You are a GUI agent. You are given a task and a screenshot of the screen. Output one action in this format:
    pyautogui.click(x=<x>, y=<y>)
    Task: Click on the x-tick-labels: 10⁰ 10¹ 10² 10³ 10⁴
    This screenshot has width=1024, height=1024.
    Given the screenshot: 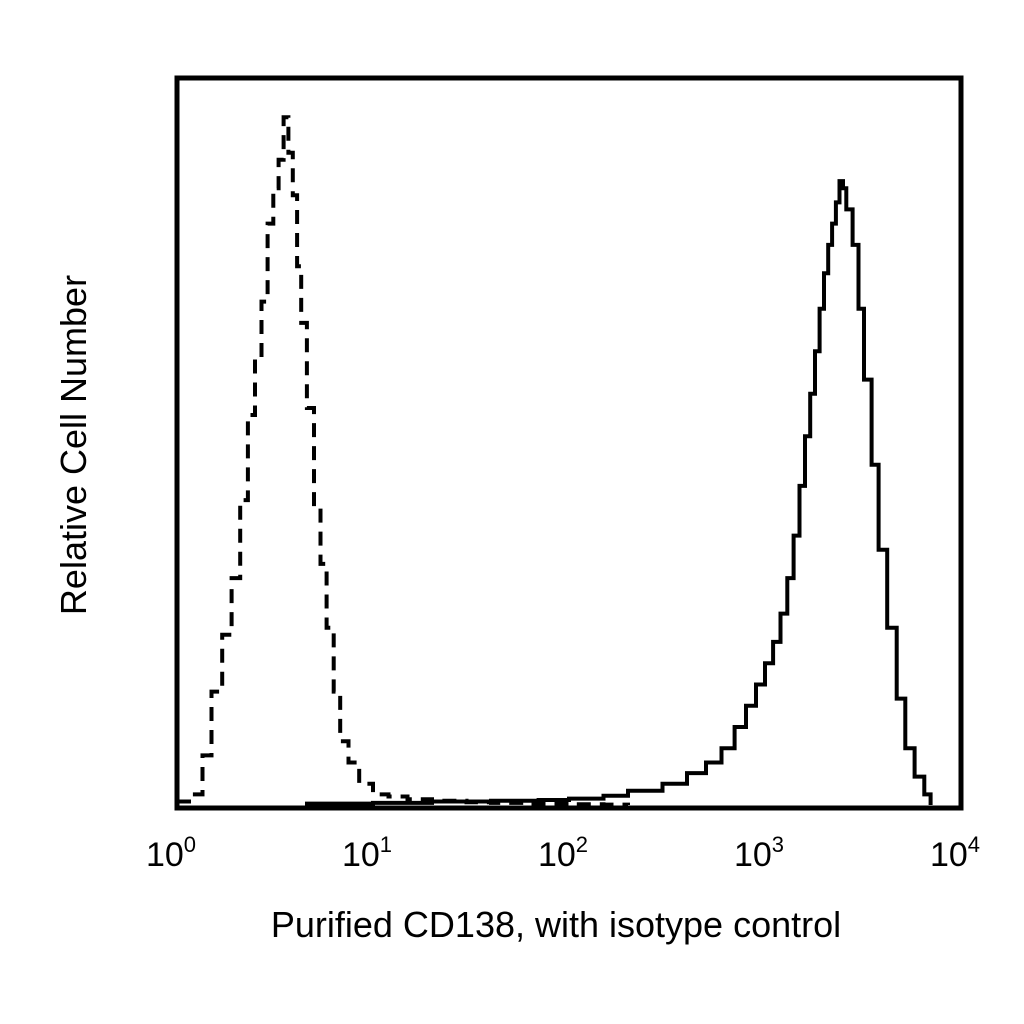 What is the action you would take?
    pyautogui.click(x=563, y=853)
    